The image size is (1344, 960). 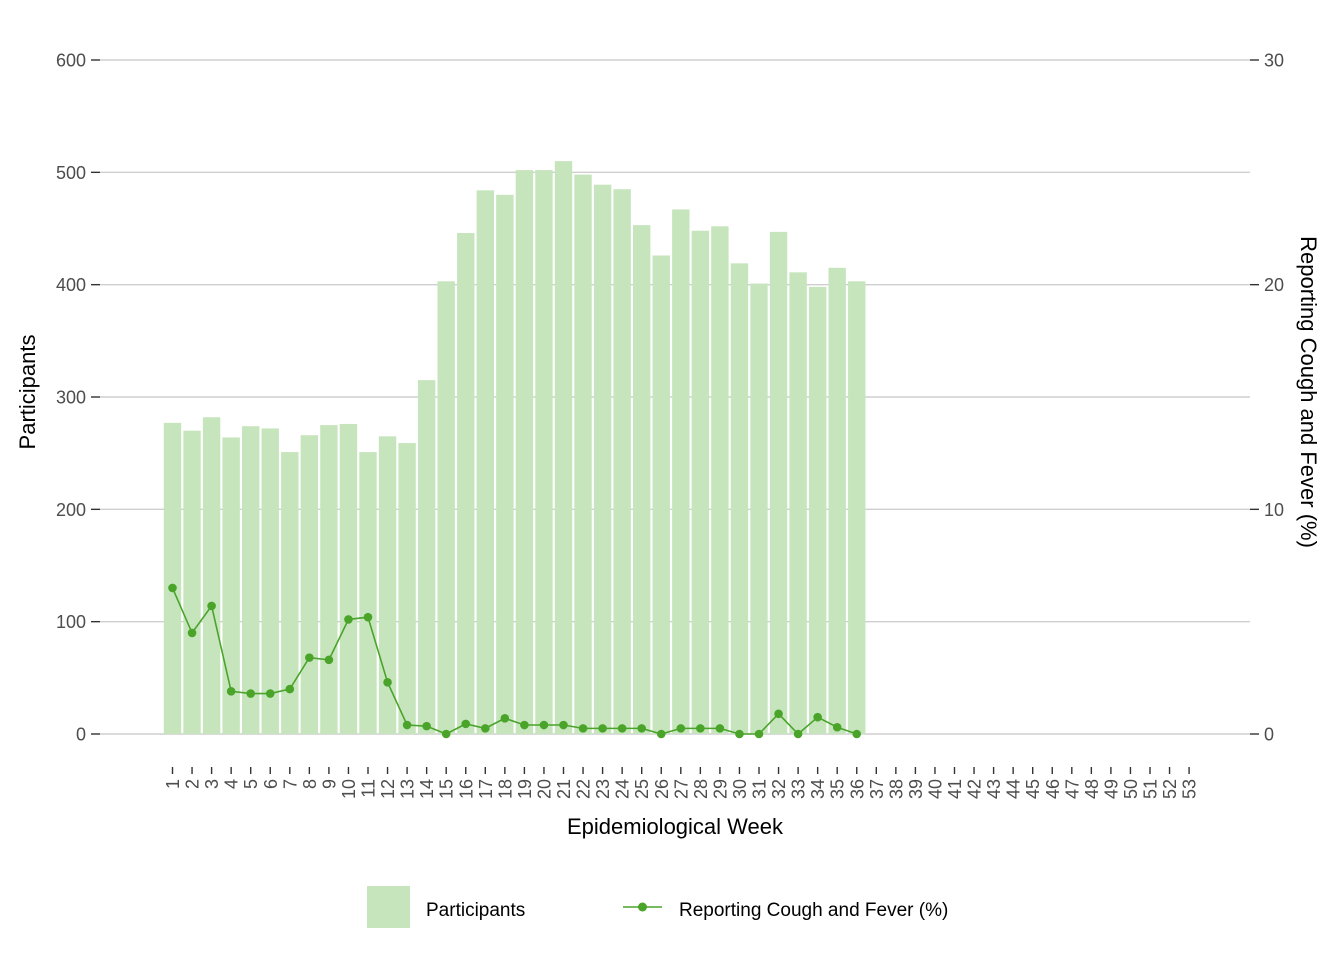 What do you see at coordinates (1033, 789) in the screenshot?
I see `x-tick-label: 45` at bounding box center [1033, 789].